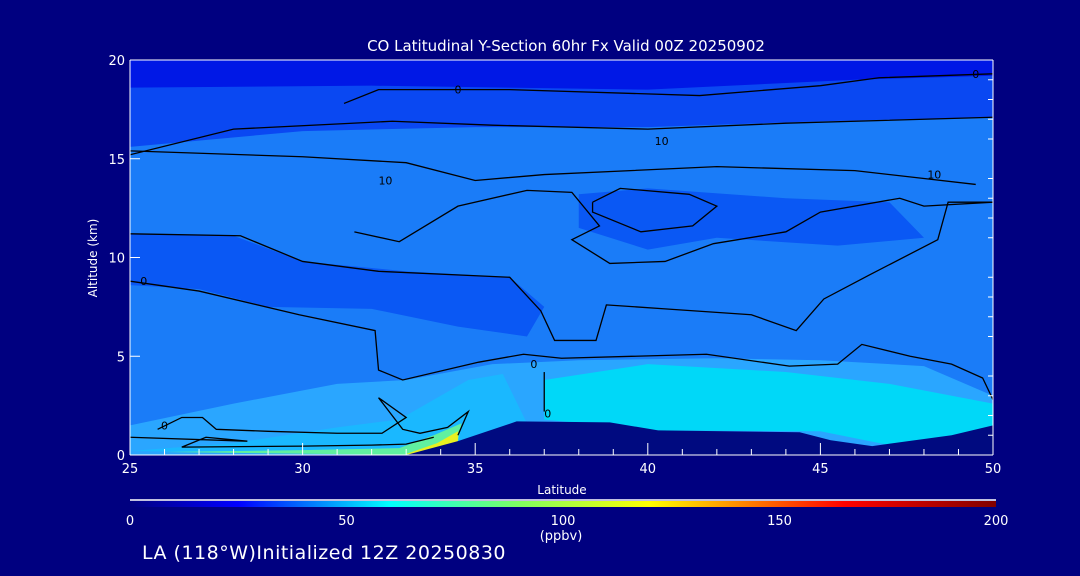 This screenshot has height=576, width=1080. Describe the element at coordinates (324, 553) in the screenshot. I see `initialization-note: LA (118°W)Initialized 12Z 20250830` at that location.